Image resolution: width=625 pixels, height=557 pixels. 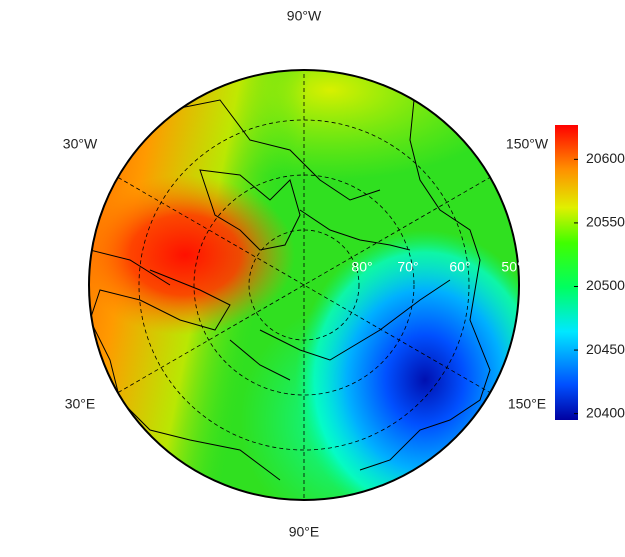 I want to click on latitude-label: 50°, so click(x=511, y=267).